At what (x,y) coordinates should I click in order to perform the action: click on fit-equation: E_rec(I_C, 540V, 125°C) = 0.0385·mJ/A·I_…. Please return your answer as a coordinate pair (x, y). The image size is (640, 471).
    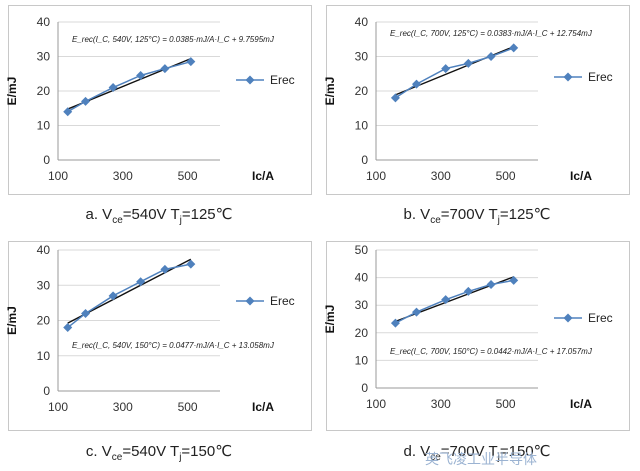
    Looking at the image, I should click on (173, 39).